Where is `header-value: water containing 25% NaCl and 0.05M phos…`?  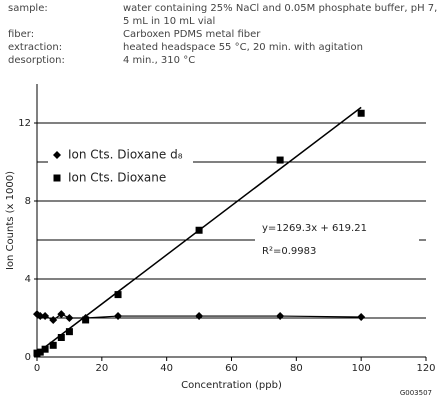 header-value: water containing 25% NaCl and 0.05M phos… is located at coordinates (280, 8).